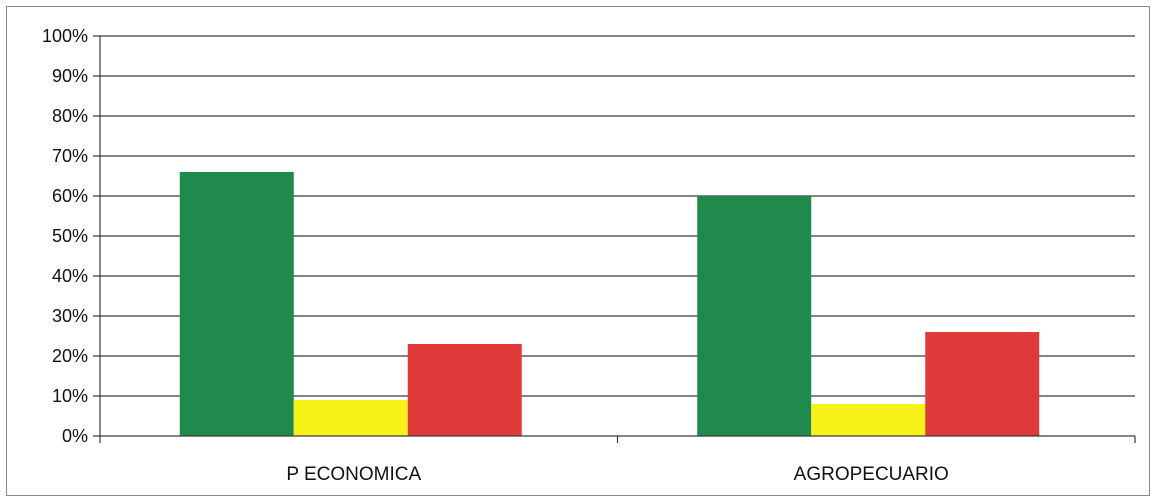 The height and width of the screenshot is (502, 1157). What do you see at coordinates (65, 36) in the screenshot?
I see `y-tick-label: 100%` at bounding box center [65, 36].